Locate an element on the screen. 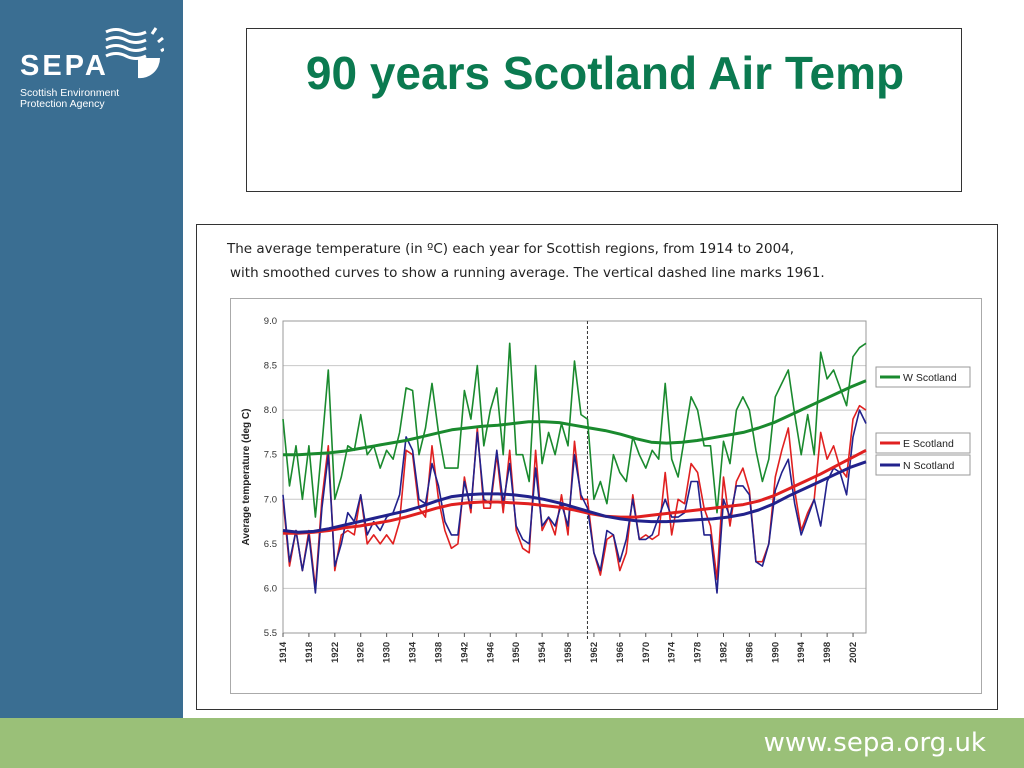 Image resolution: width=1024 pixels, height=768 pixels. footer-url: www.sepa.org.uk is located at coordinates (875, 743).